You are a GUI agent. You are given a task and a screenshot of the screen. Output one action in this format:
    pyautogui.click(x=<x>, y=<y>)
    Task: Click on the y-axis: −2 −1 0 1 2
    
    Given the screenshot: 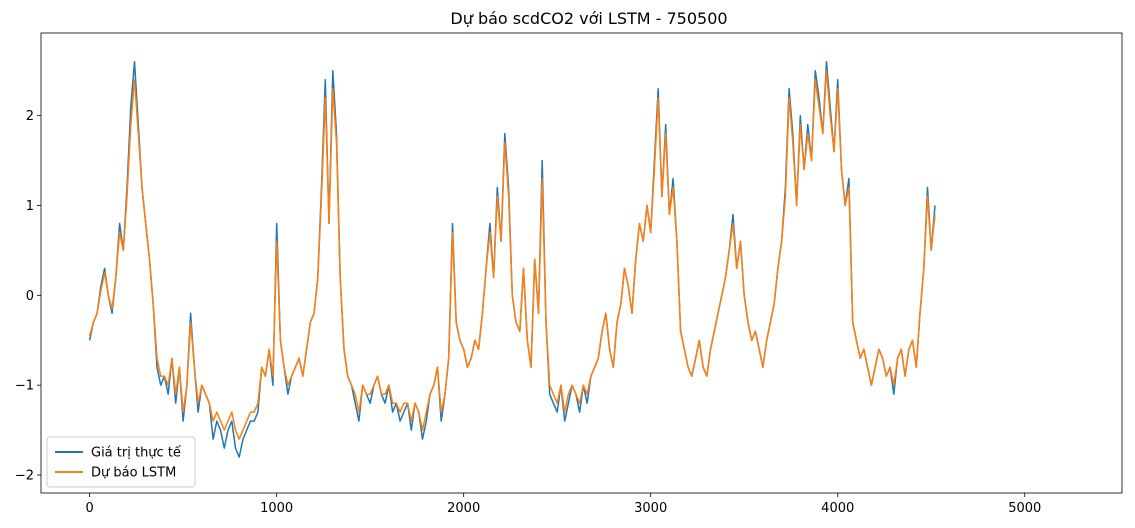 What is the action you would take?
    pyautogui.click(x=28, y=296)
    